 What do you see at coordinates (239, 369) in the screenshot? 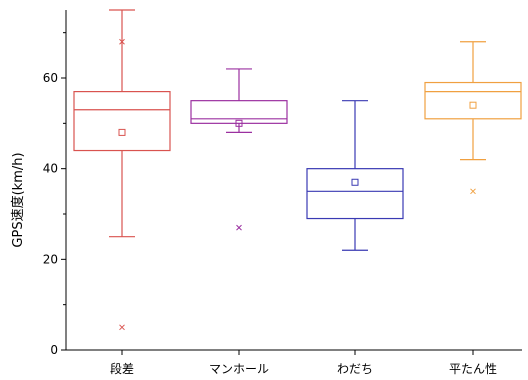
I see `x-tick-label: マンホール` at bounding box center [239, 369].